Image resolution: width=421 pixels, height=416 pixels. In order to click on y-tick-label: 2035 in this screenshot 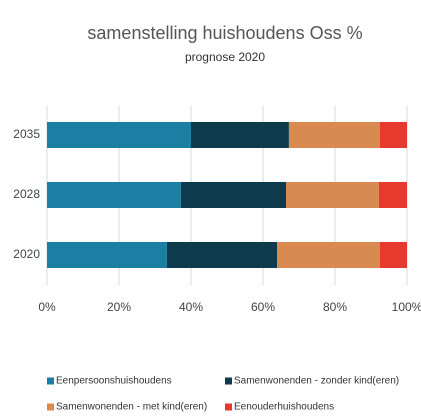, I will do `click(26, 134)`.